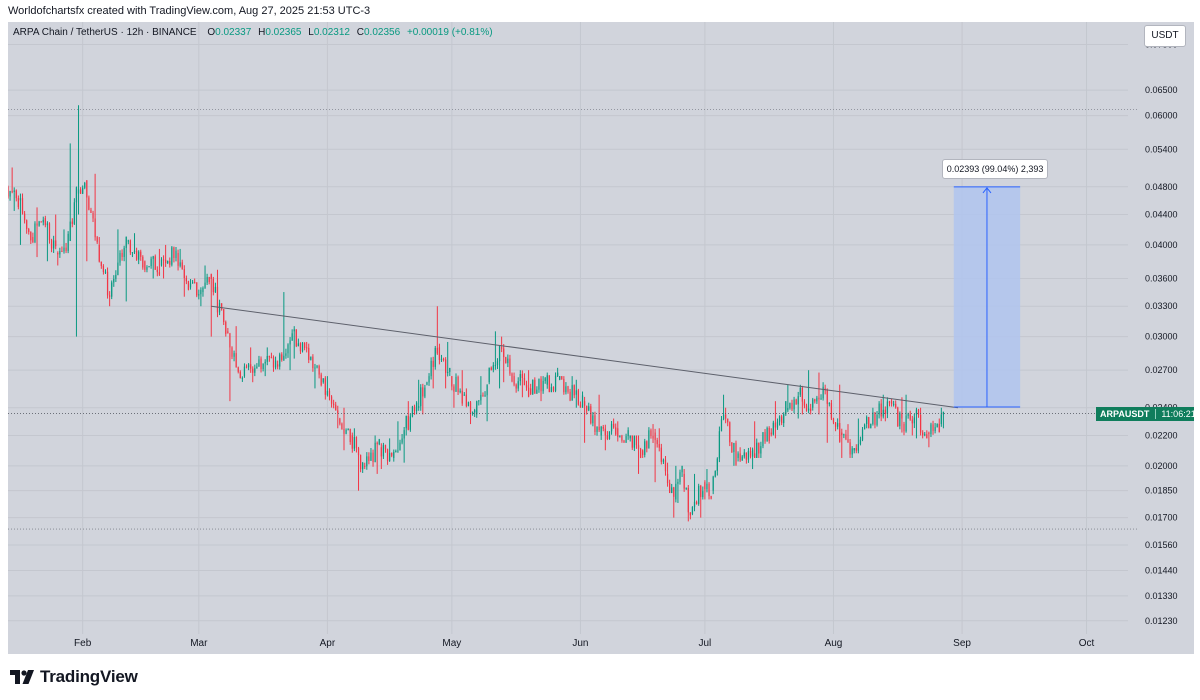 The image size is (1200, 700). I want to click on price-axis-label: 0.06500, so click(1161, 90).